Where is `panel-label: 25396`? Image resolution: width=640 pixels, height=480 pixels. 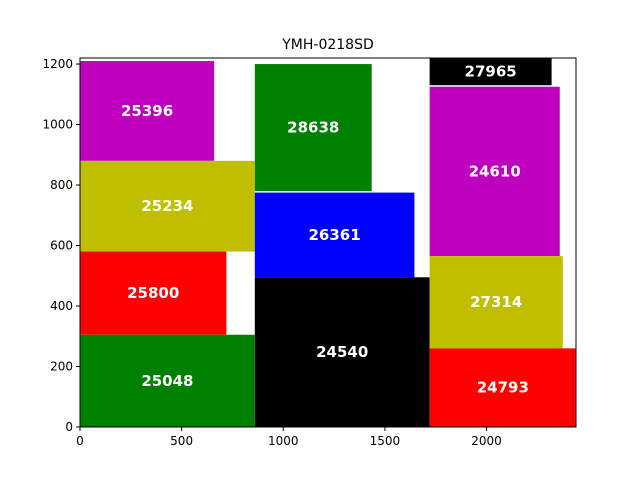 panel-label: 25396 is located at coordinates (147, 111).